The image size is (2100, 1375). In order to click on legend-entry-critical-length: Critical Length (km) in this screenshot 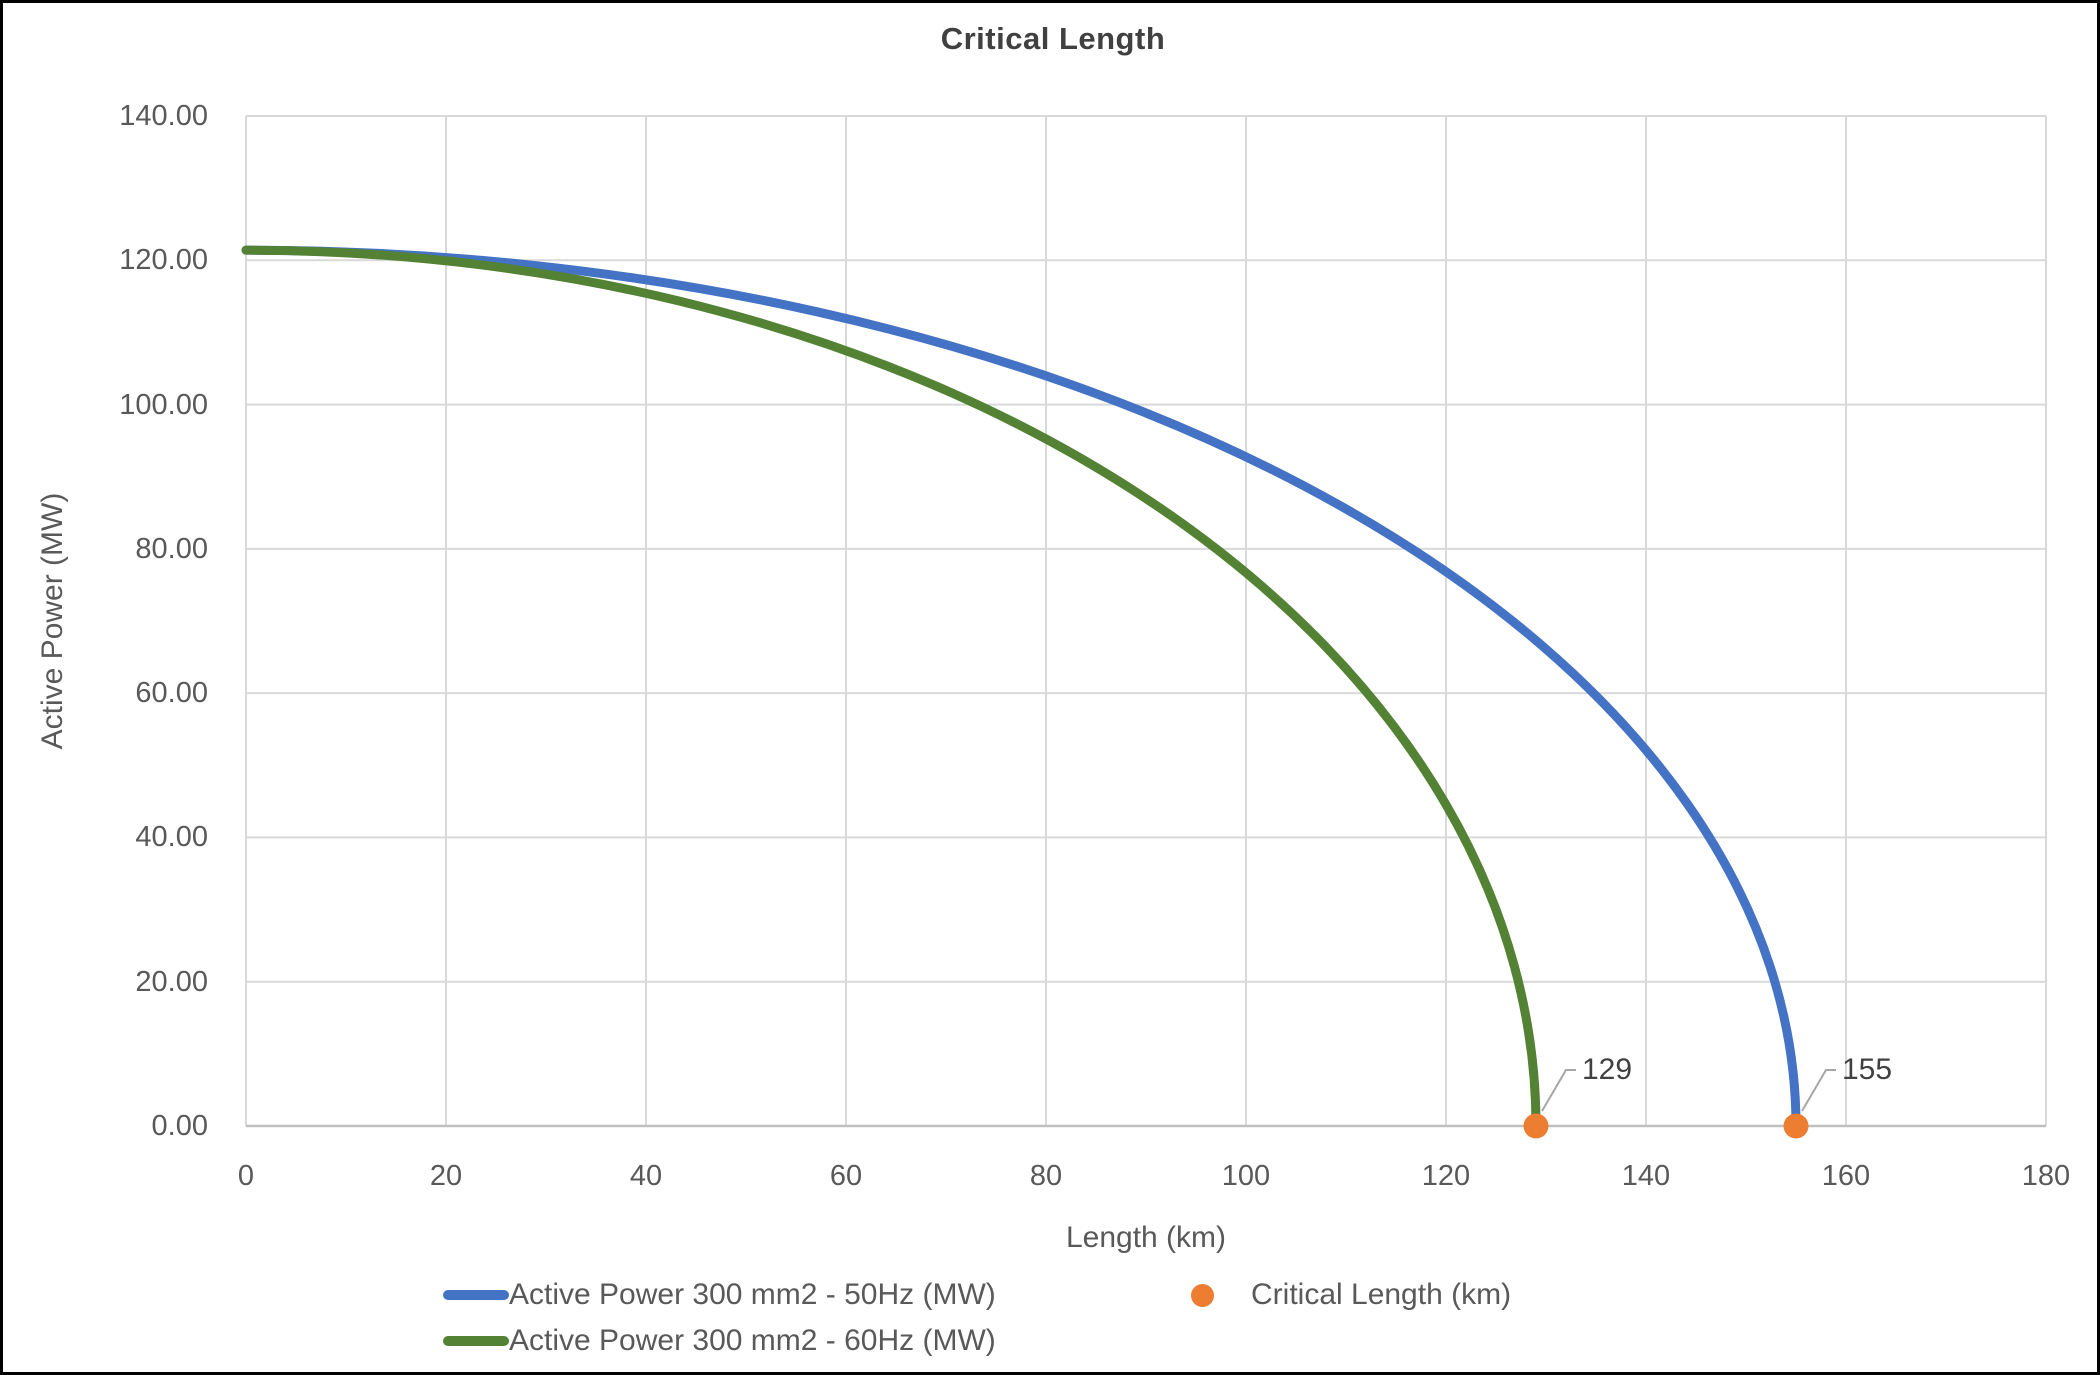, I will do `click(1351, 1295)`.